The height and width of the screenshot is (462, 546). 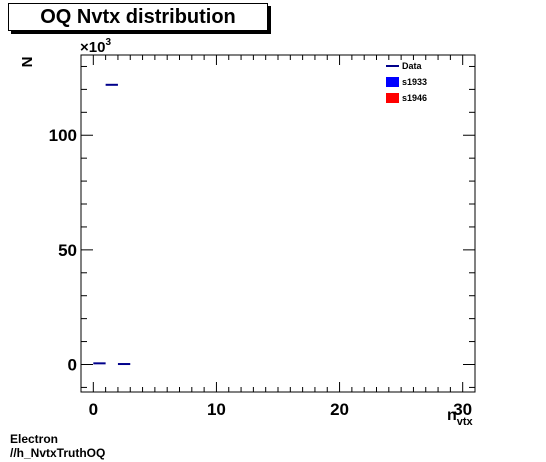 I want to click on x-tick-label: 30, so click(x=462, y=409).